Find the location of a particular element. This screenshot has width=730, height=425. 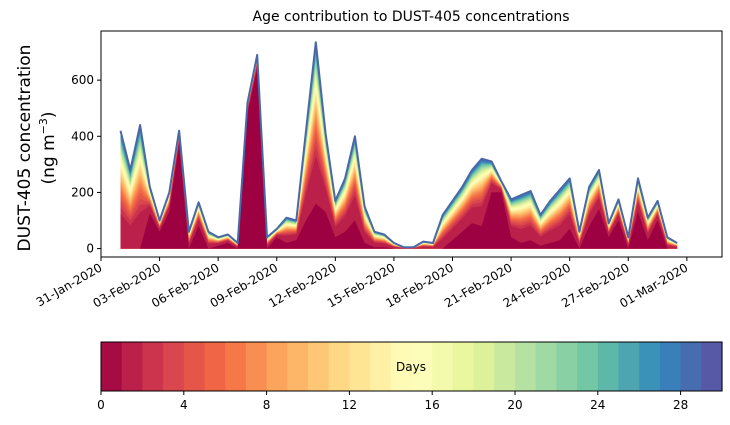

colorbar is located at coordinates (412, 366).